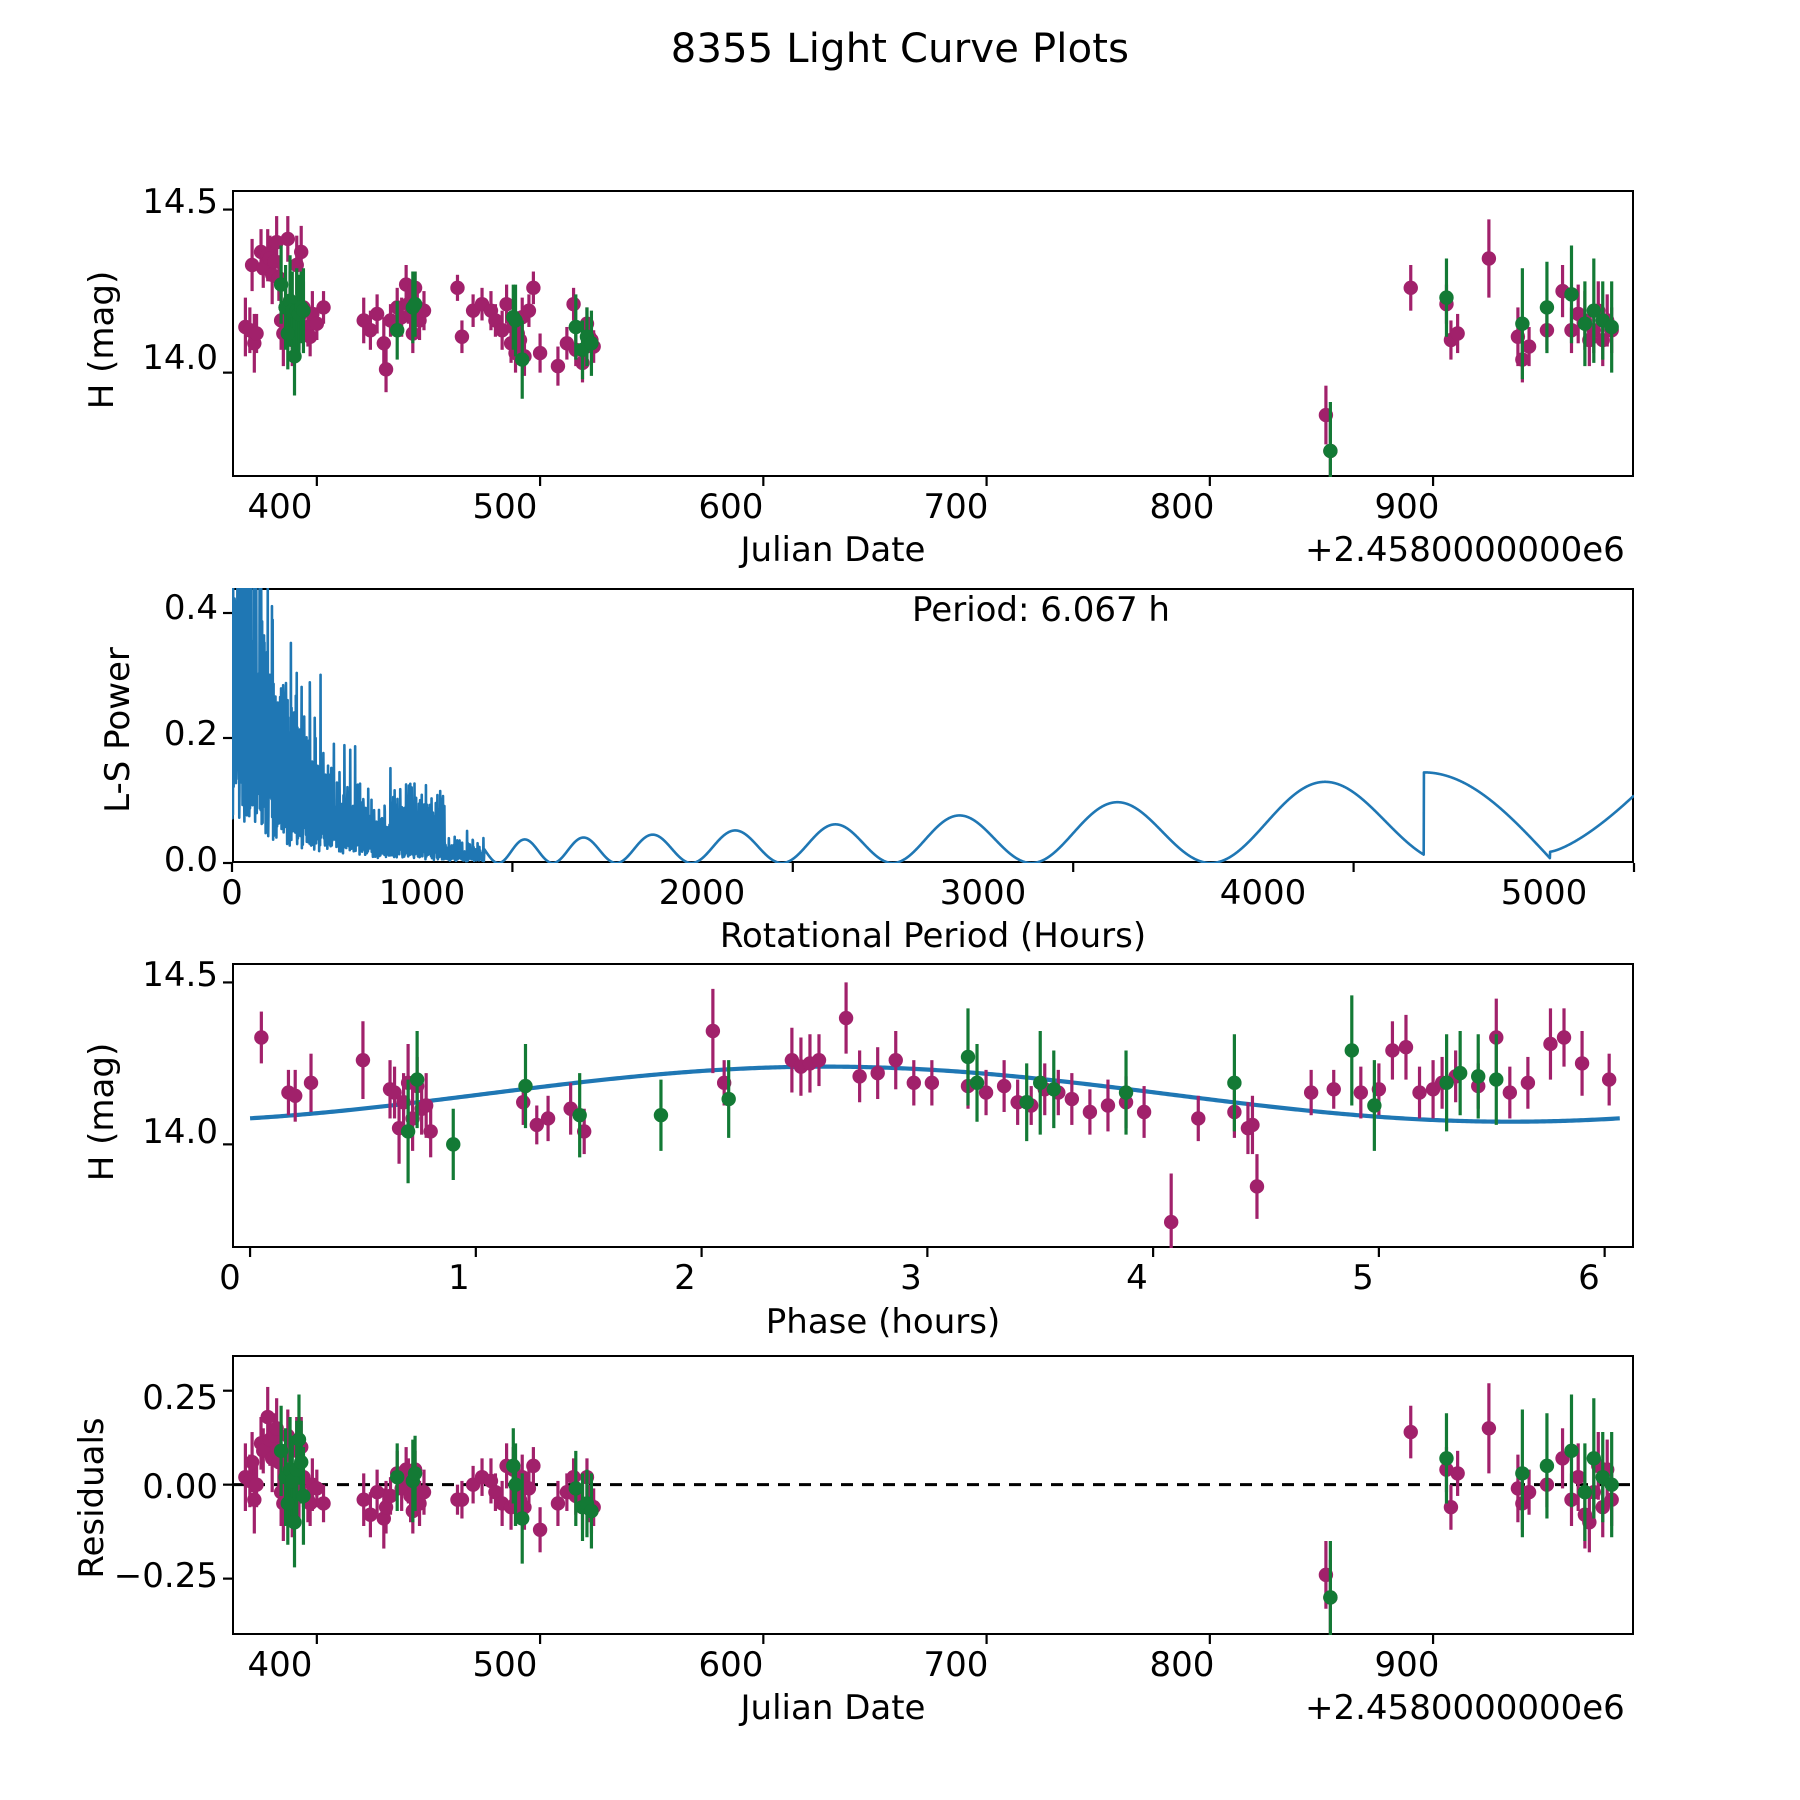  I want to click on ytick-residuals-2: −0.25, so click(165, 1576).